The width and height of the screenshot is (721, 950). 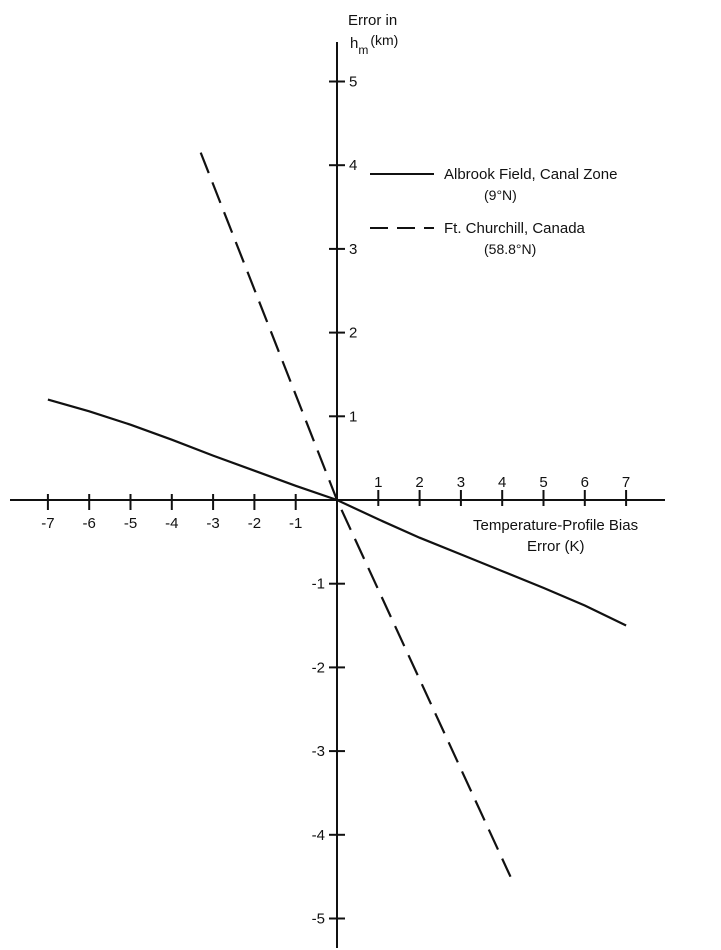 What do you see at coordinates (318, 919) in the screenshot?
I see `y-tick-label: -5` at bounding box center [318, 919].